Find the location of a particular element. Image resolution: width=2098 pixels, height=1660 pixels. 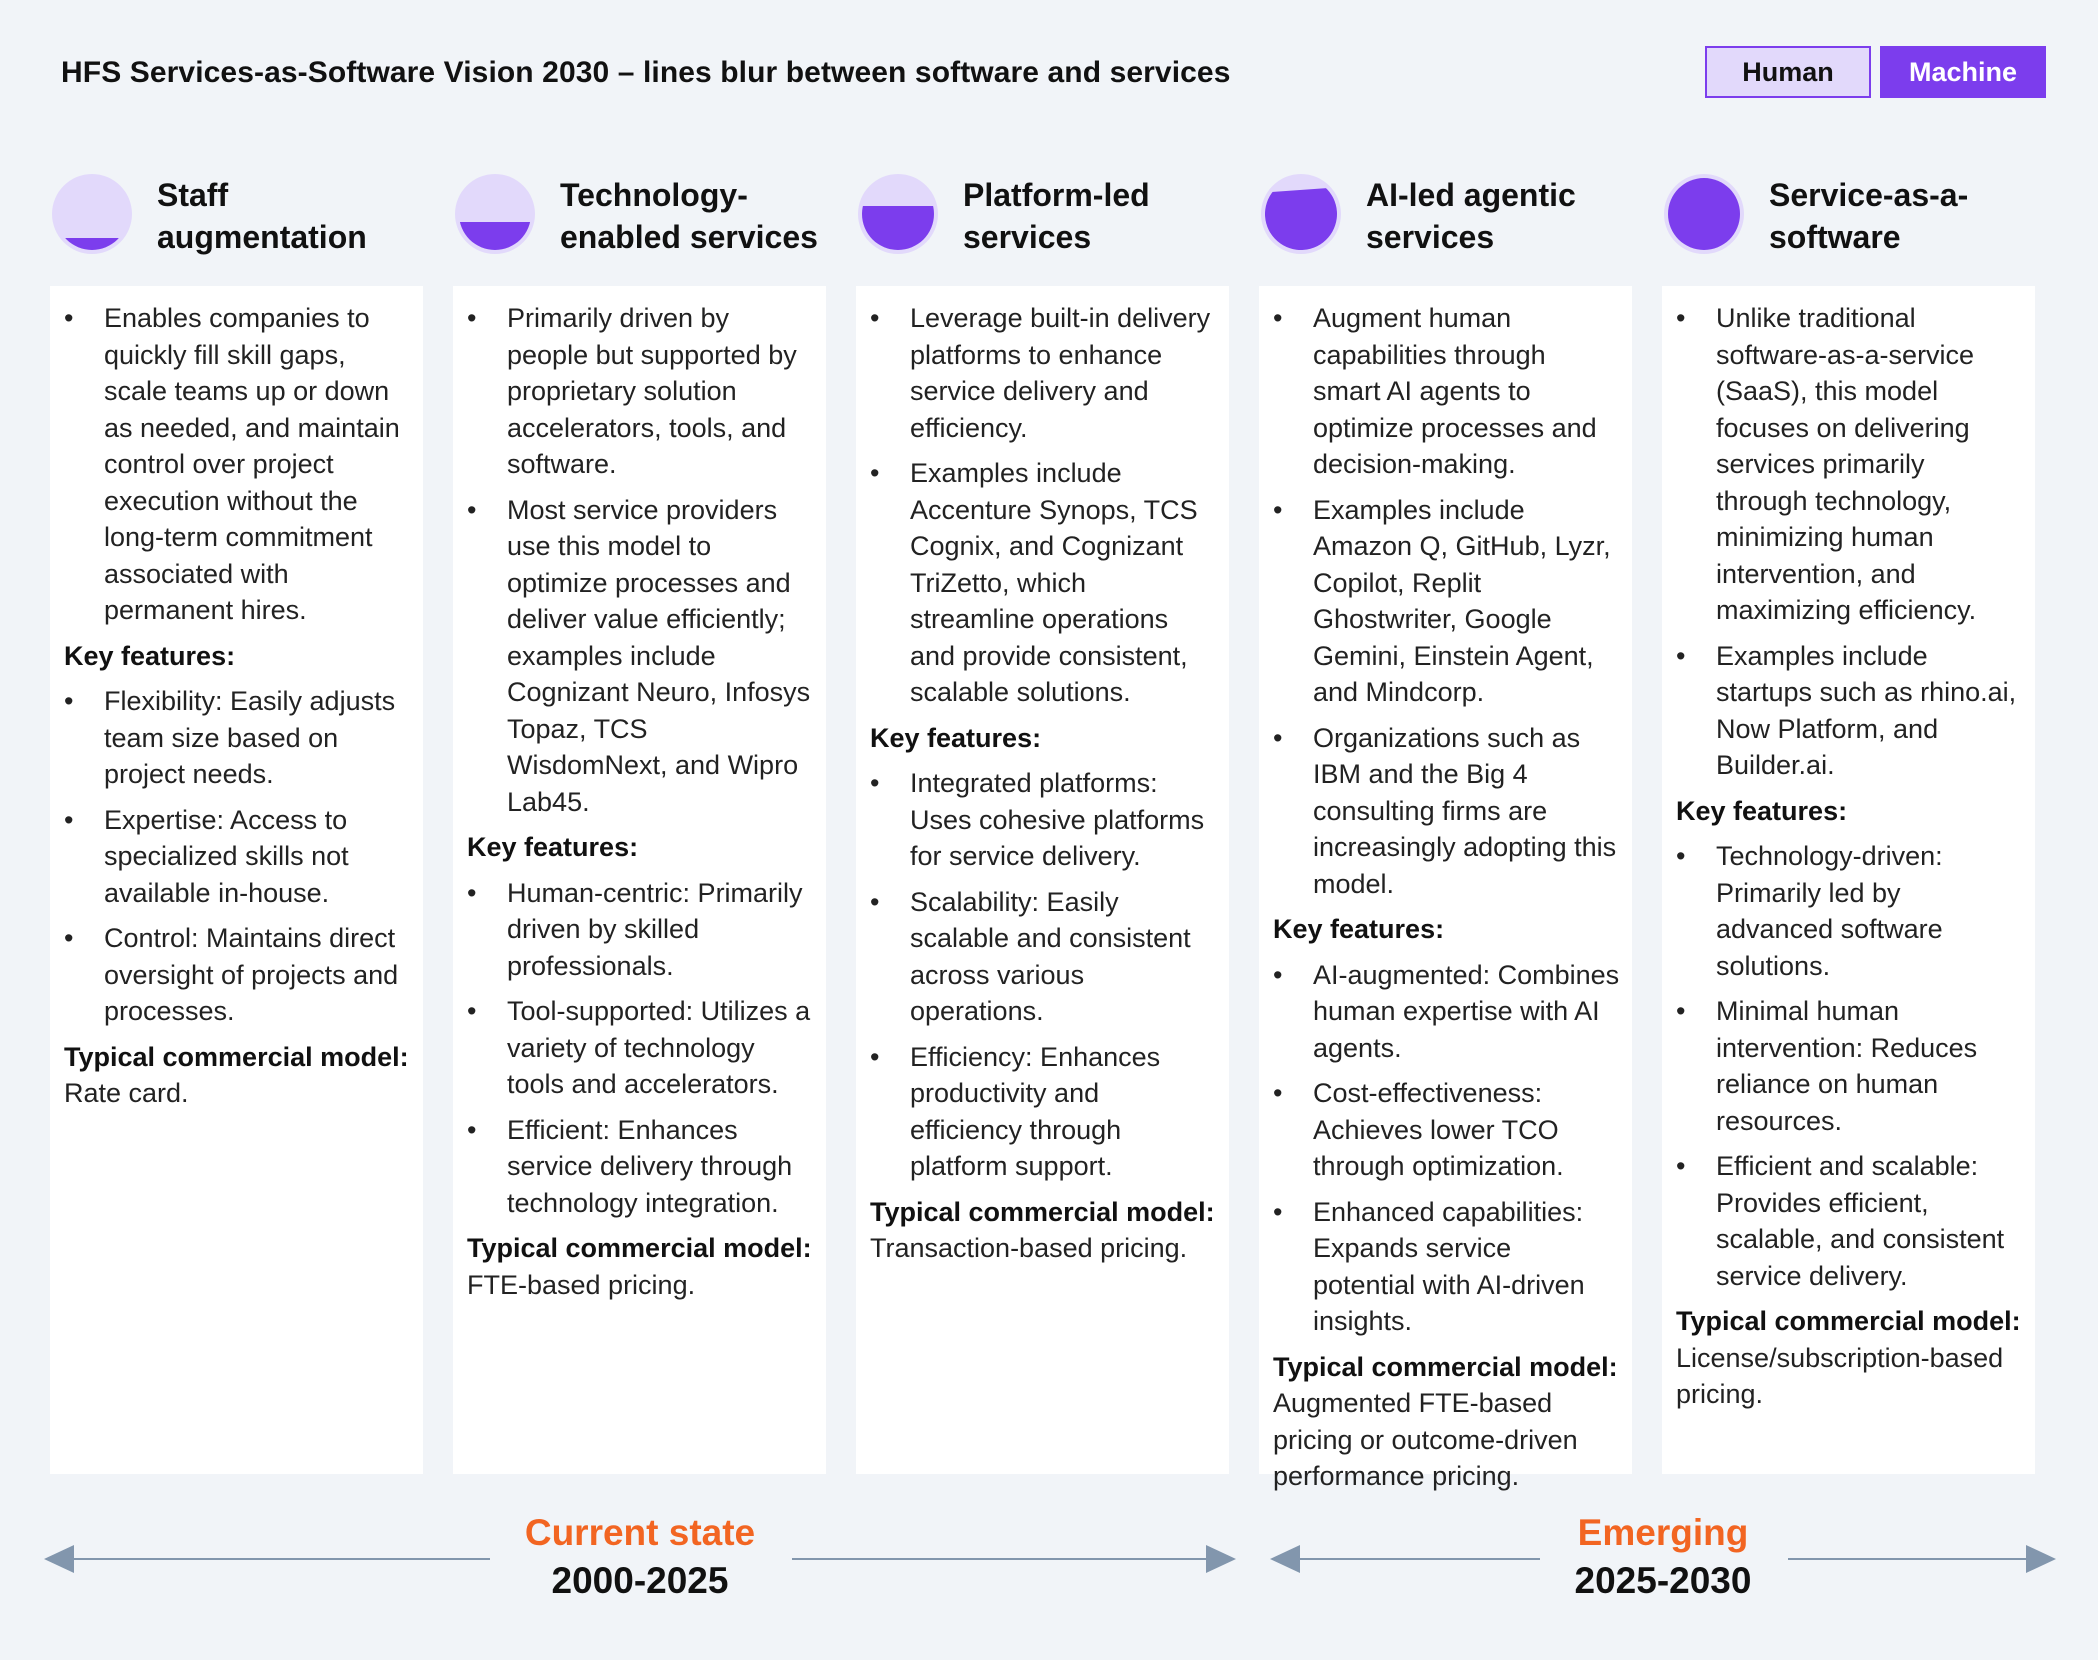

timeline-line-current-left is located at coordinates (280, 1559).